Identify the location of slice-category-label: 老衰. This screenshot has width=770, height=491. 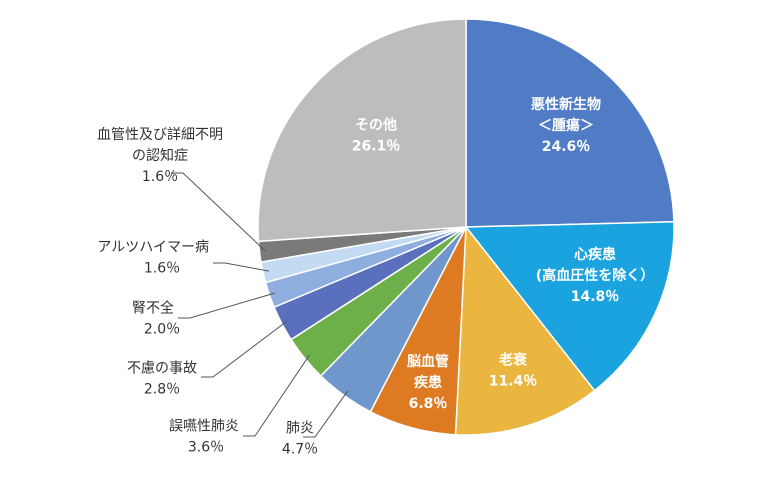
(513, 360).